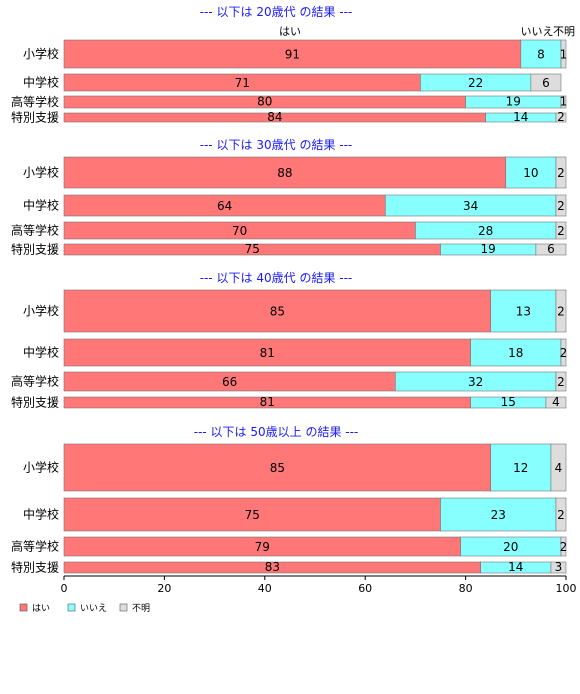  I want to click on segment-value-label: 18, so click(515, 353).